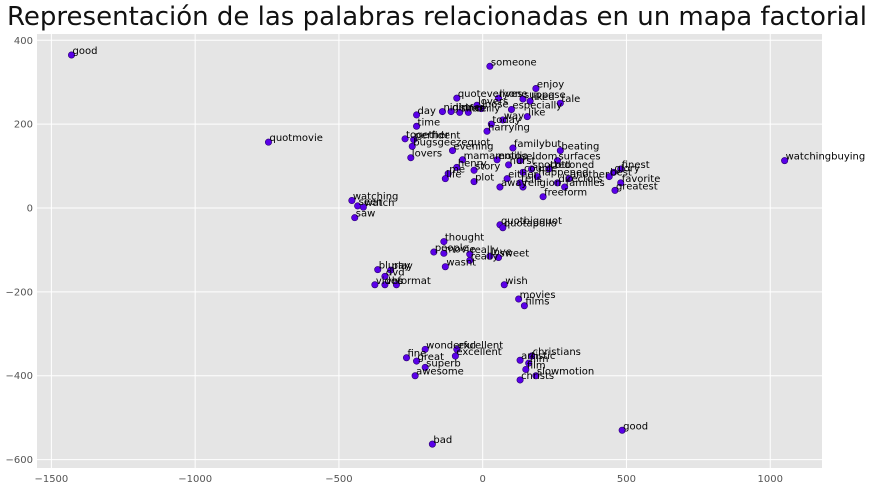 This screenshot has height=492, width=874. What do you see at coordinates (402, 266) in the screenshot?
I see `point-label: play` at bounding box center [402, 266].